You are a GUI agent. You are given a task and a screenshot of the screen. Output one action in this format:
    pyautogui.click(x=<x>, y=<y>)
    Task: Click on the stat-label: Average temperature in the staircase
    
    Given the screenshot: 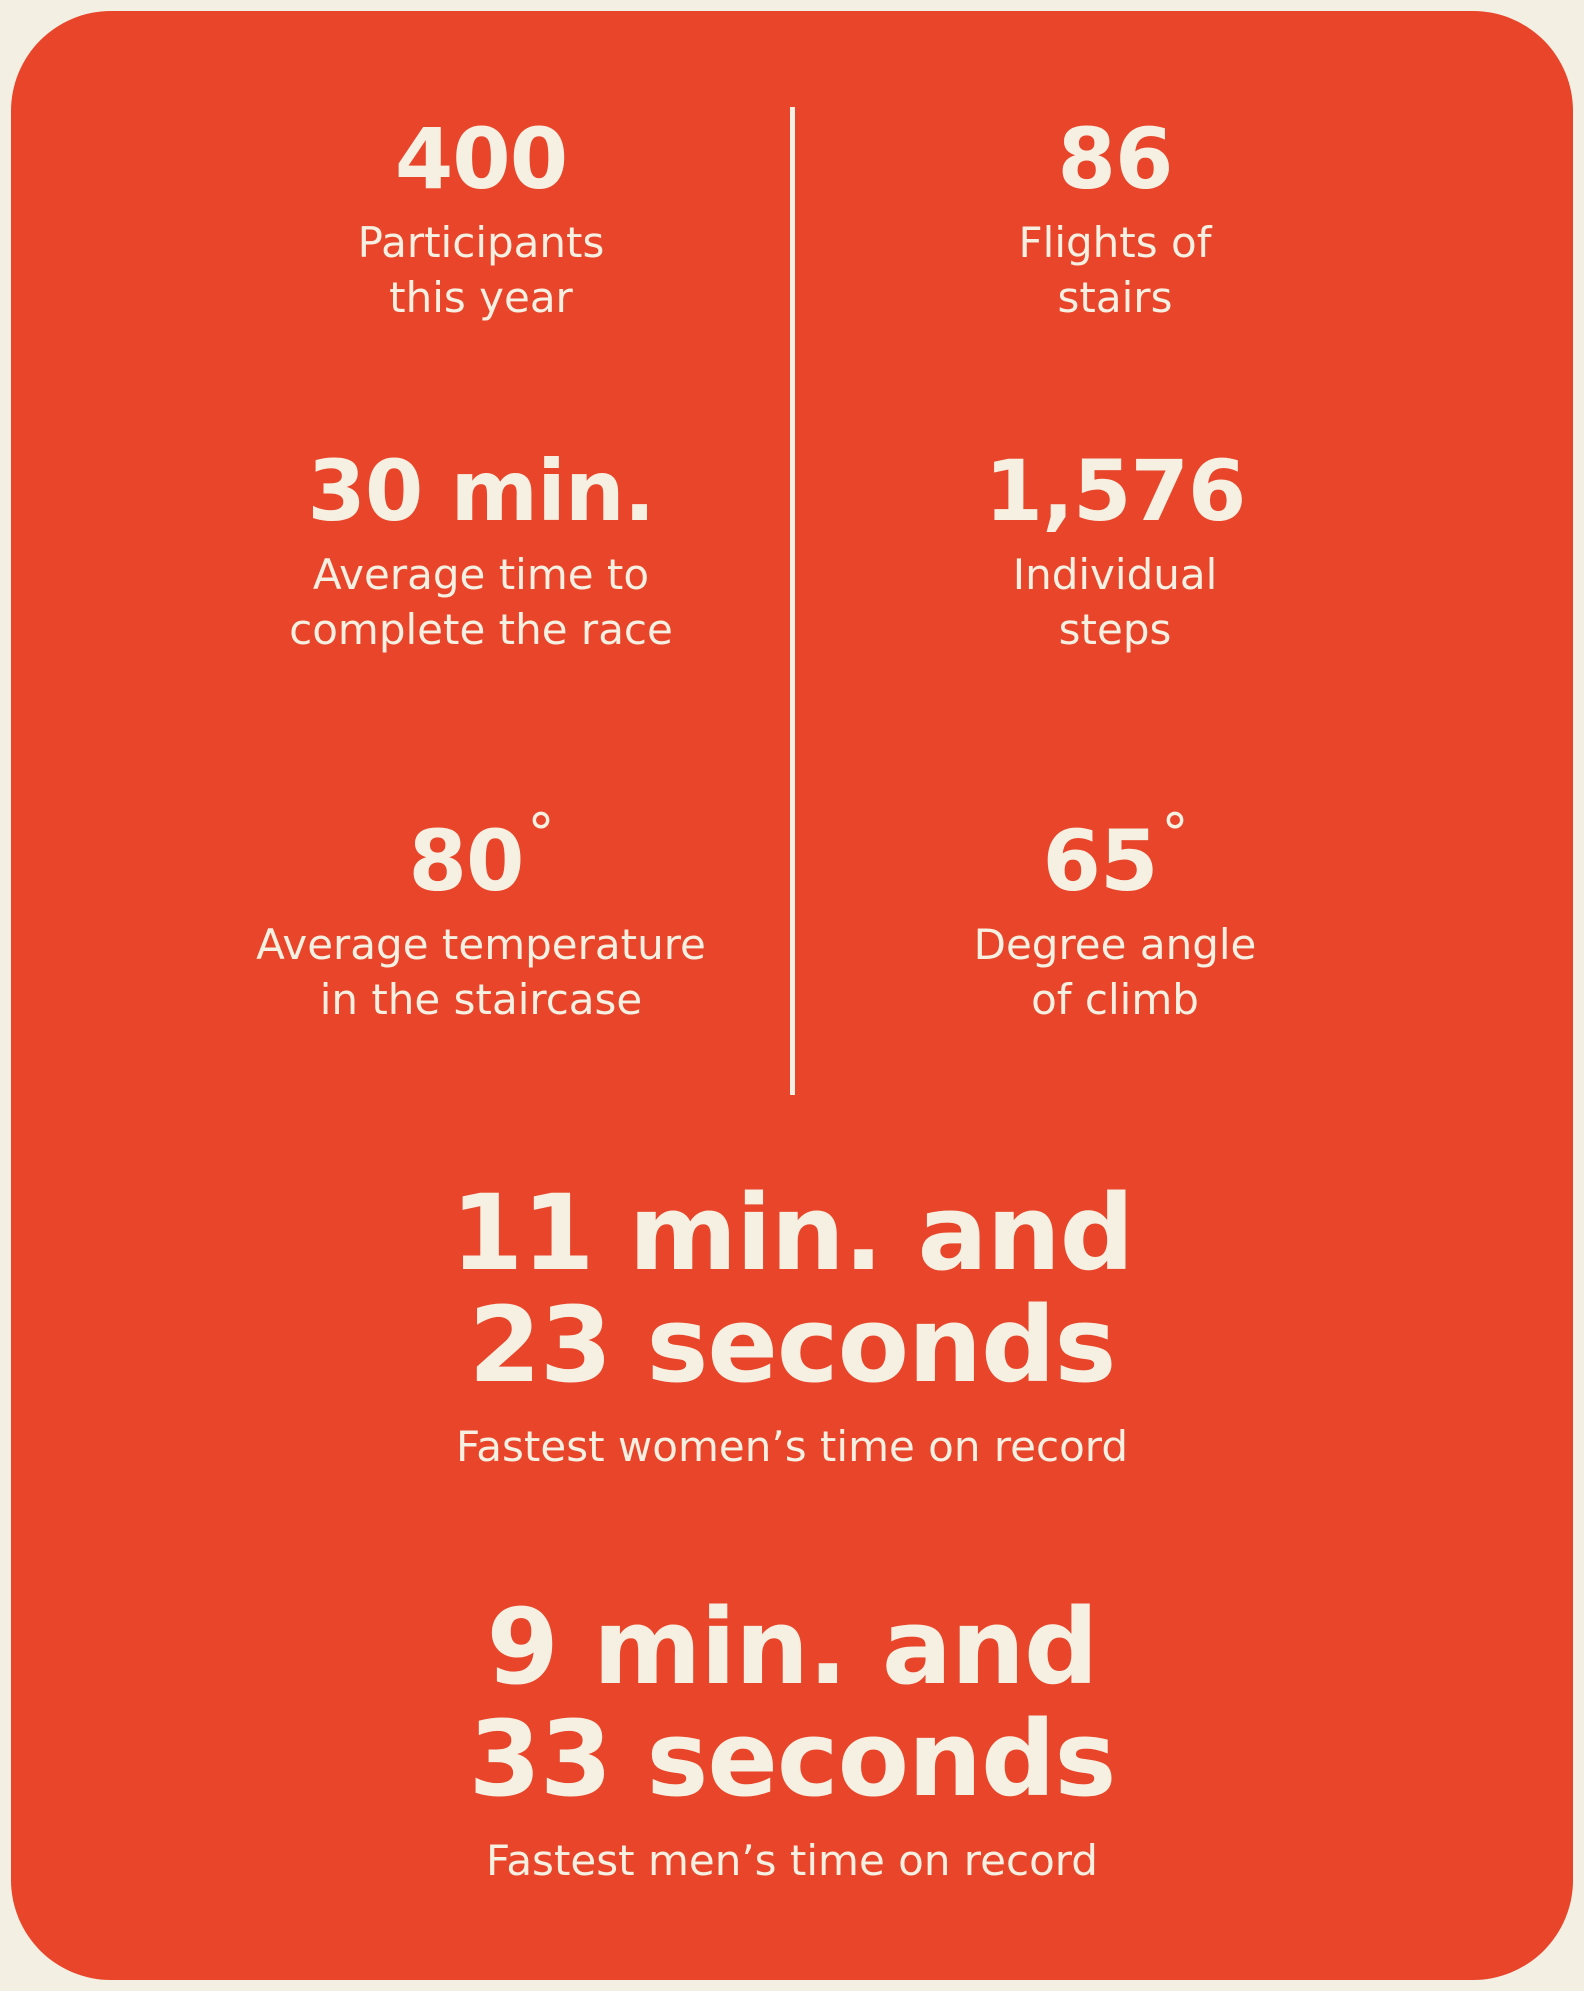 What is the action you would take?
    pyautogui.click(x=481, y=972)
    